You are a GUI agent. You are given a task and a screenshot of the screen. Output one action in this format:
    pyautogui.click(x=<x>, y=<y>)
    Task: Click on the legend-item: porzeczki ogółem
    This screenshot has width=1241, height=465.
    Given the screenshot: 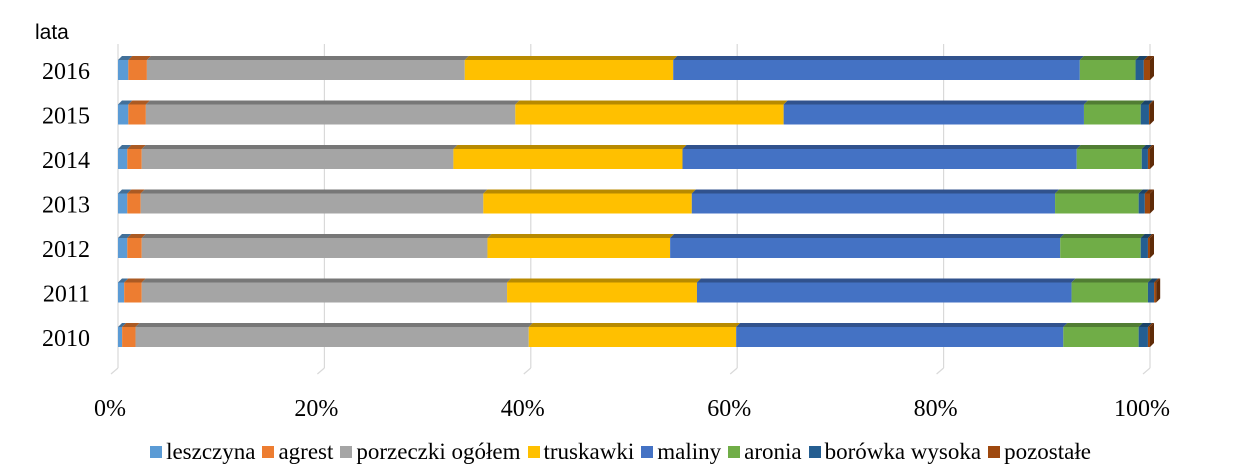 What is the action you would take?
    pyautogui.click(x=430, y=451)
    